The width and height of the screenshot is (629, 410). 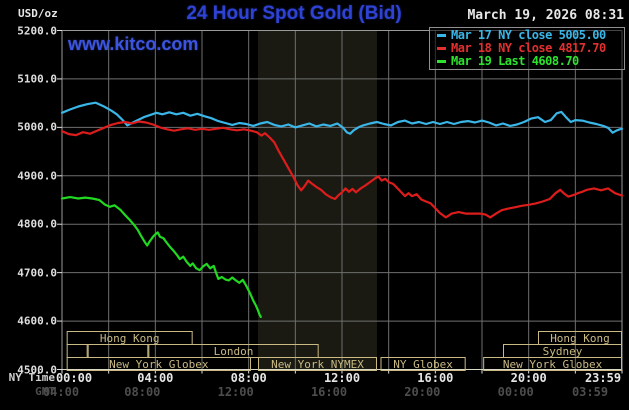 I want to click on legend-item-mar17: Mar 17 NY close 5005.00, so click(x=527, y=35).